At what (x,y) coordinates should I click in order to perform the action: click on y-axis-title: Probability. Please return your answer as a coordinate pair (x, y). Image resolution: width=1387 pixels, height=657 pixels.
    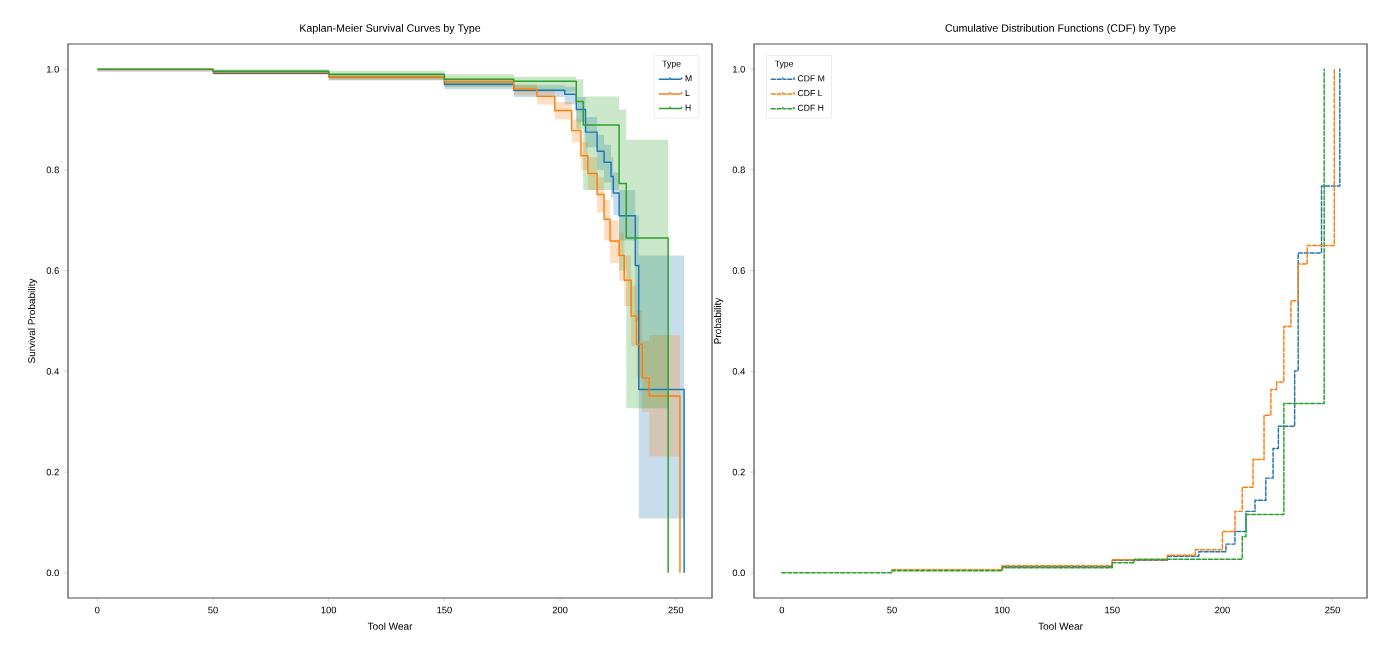
    Looking at the image, I should click on (718, 320).